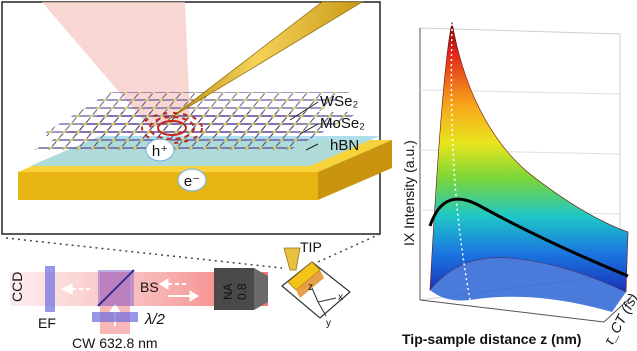 This screenshot has height=351, width=637. What do you see at coordinates (149, 287) in the screenshot?
I see `bs-label: BS` at bounding box center [149, 287].